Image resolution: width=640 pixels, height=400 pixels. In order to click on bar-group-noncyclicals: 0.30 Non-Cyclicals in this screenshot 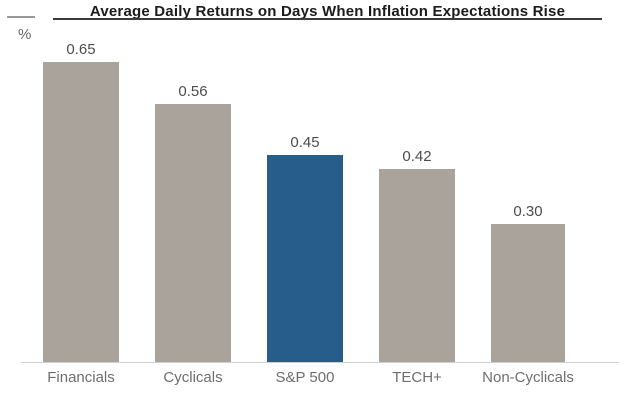, I will do `click(528, 193)`.